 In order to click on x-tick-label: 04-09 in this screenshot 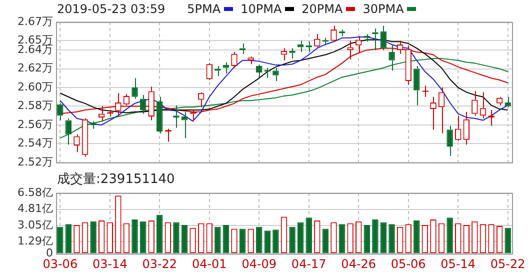, I will do `click(259, 263)`.